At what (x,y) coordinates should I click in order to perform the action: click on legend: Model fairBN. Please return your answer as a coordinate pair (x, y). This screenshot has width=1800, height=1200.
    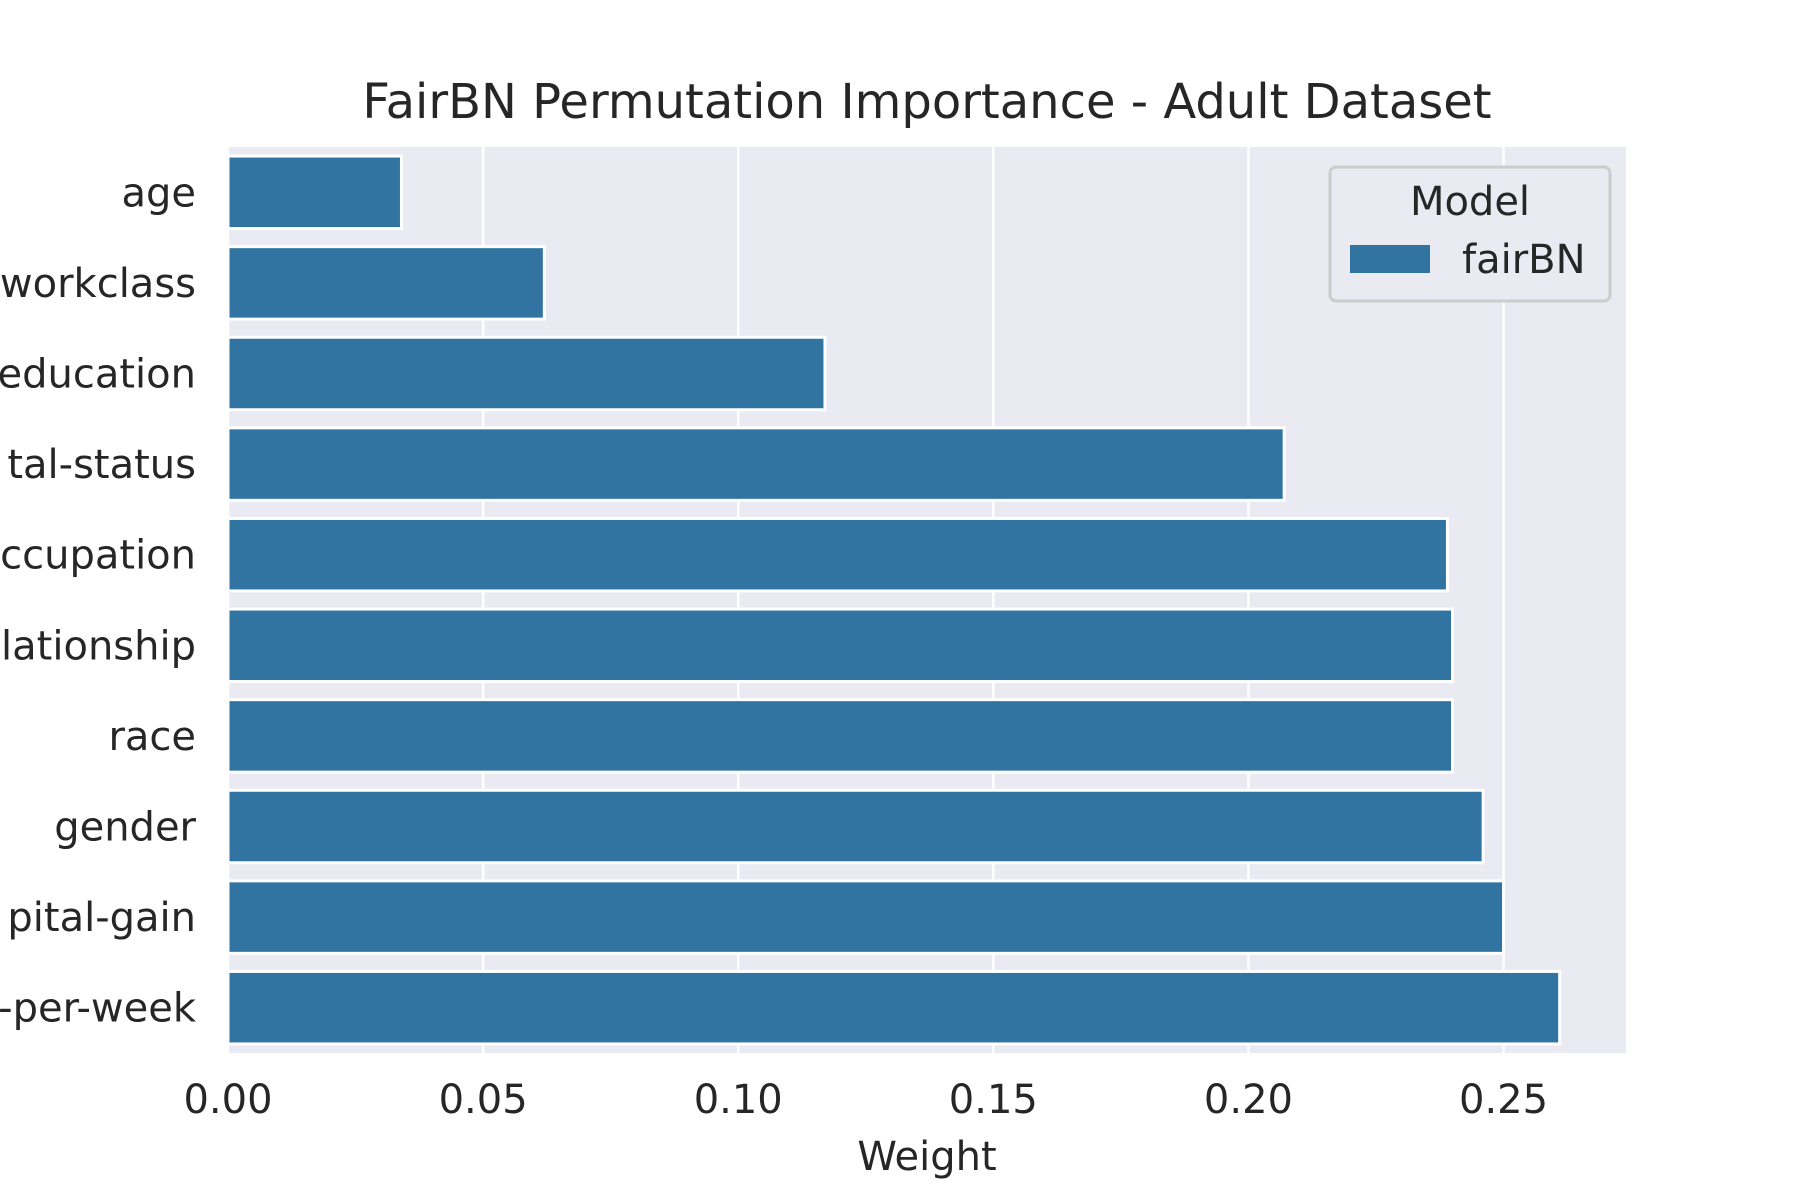
    Looking at the image, I should click on (1470, 234).